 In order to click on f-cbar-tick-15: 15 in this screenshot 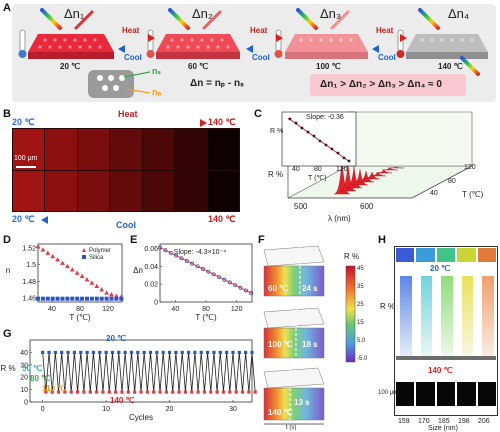, I will do `click(360, 323)`.